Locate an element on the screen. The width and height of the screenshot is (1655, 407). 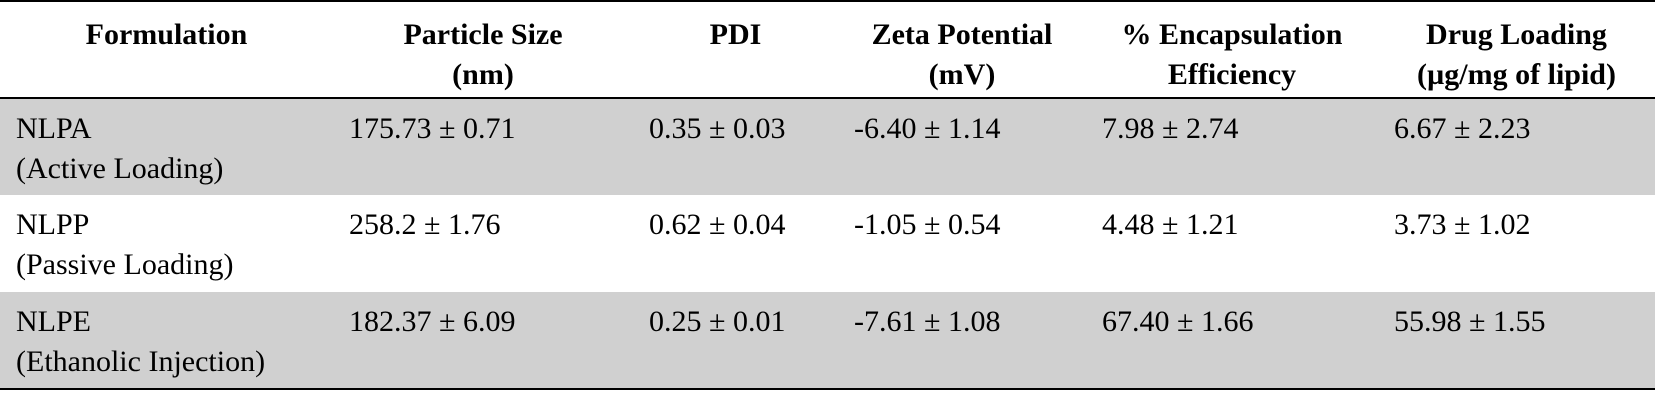
cell-particle-size: 182.37 ± 6.09 is located at coordinates (483, 341).